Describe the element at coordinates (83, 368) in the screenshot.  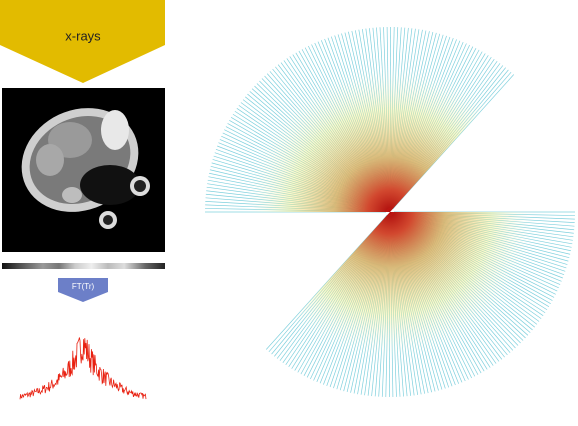
I see `spectrum` at that location.